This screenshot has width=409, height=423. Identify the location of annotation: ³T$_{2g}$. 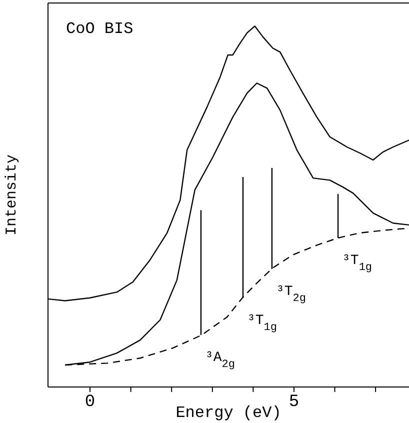
(291, 294).